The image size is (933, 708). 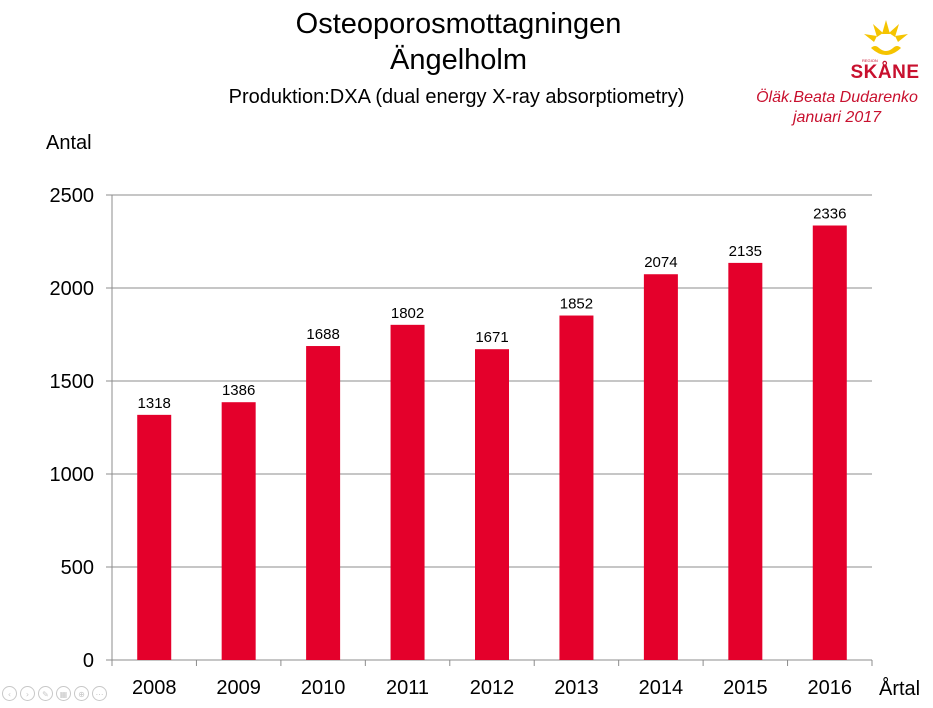 What do you see at coordinates (407, 688) in the screenshot?
I see `x-tick-label: 2011` at bounding box center [407, 688].